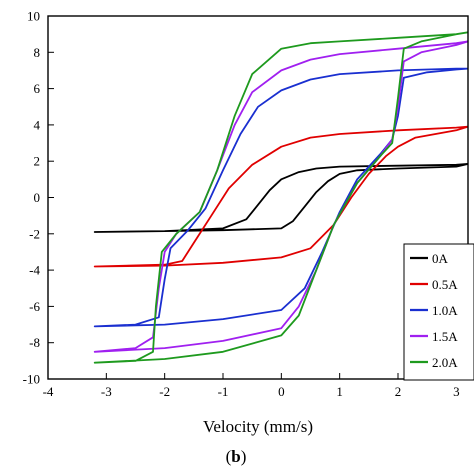 The height and width of the screenshot is (474, 474). I want to click on caption-open: (, so click(229, 456).